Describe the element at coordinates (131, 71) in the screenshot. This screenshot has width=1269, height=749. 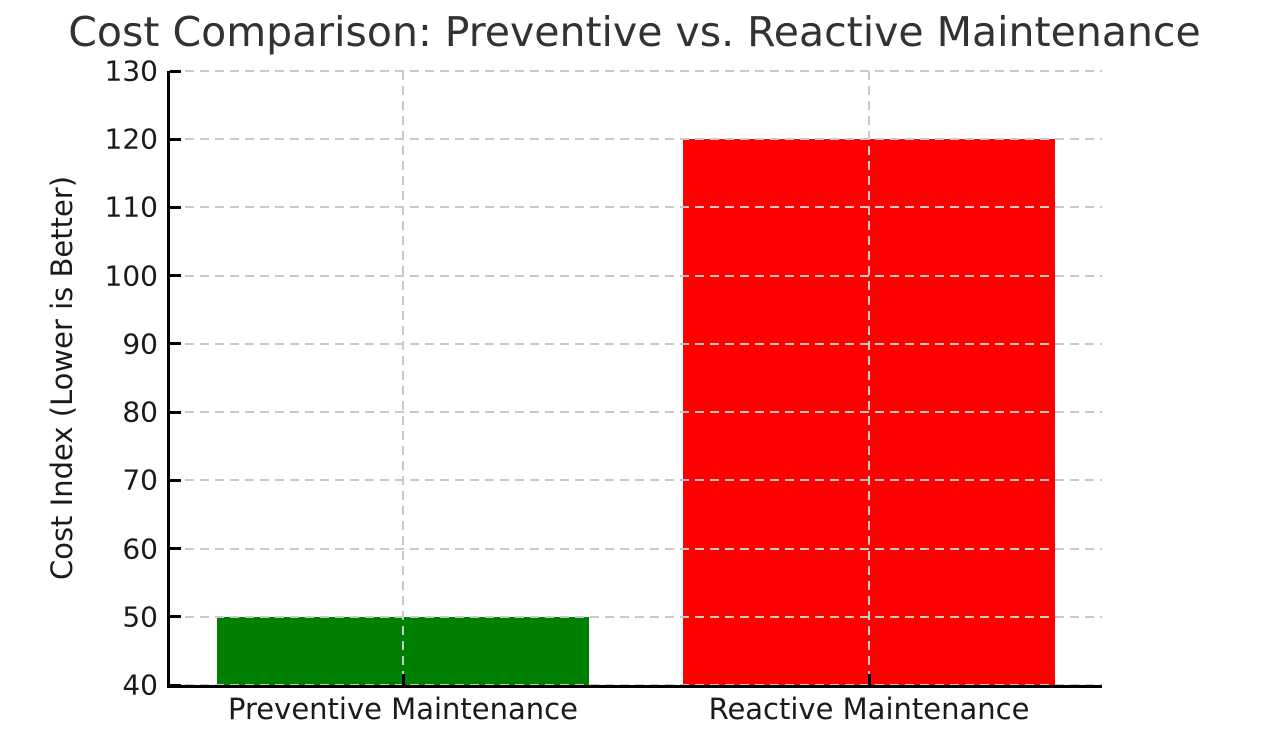
I see `y-tick-label: 130` at that location.